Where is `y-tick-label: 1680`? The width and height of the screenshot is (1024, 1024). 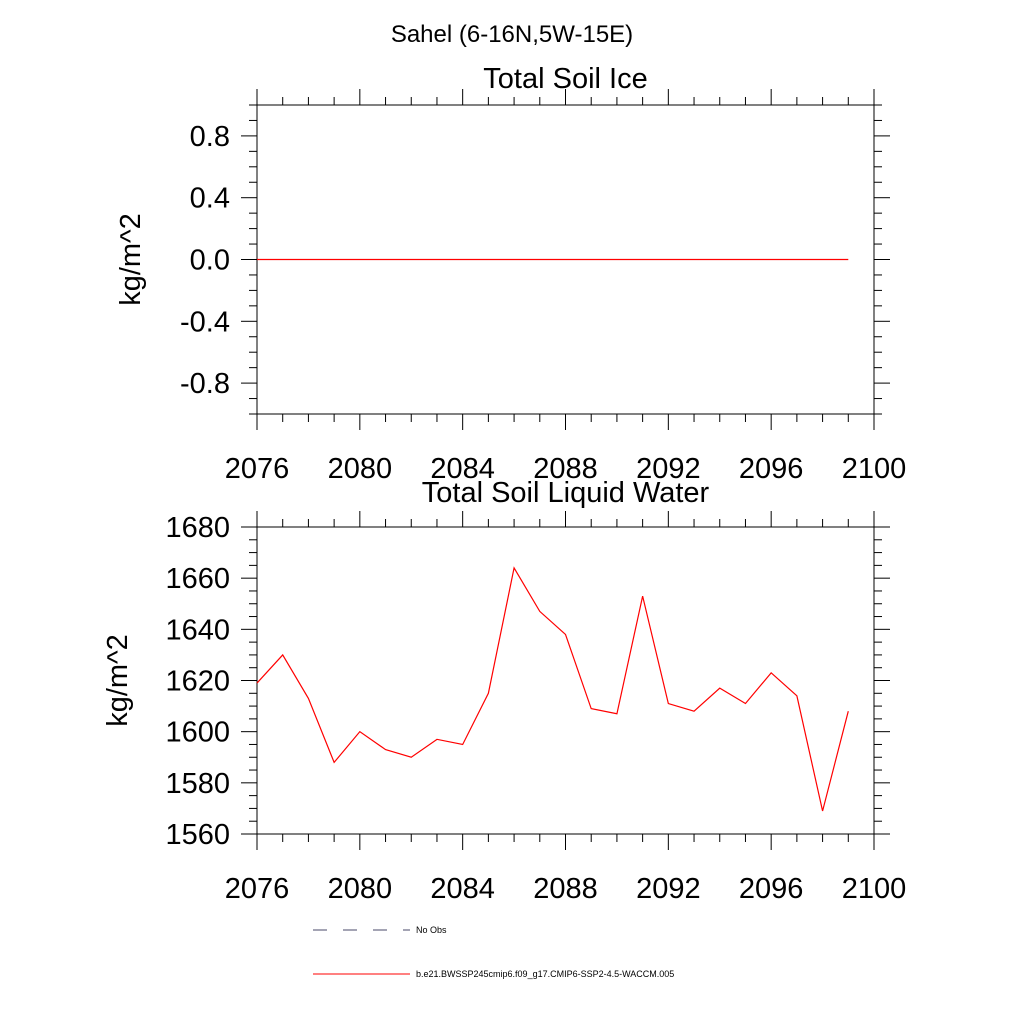
y-tick-label: 1680 is located at coordinates (197, 528).